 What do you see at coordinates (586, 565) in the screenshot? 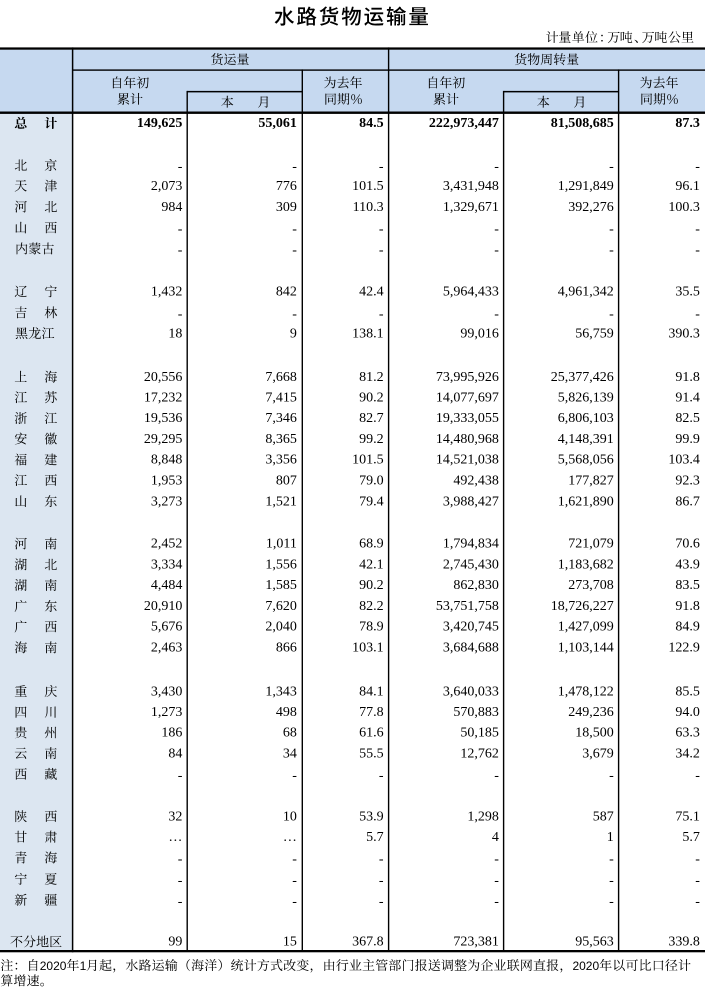
I see `svg-text: 1,183,682` at bounding box center [586, 565].